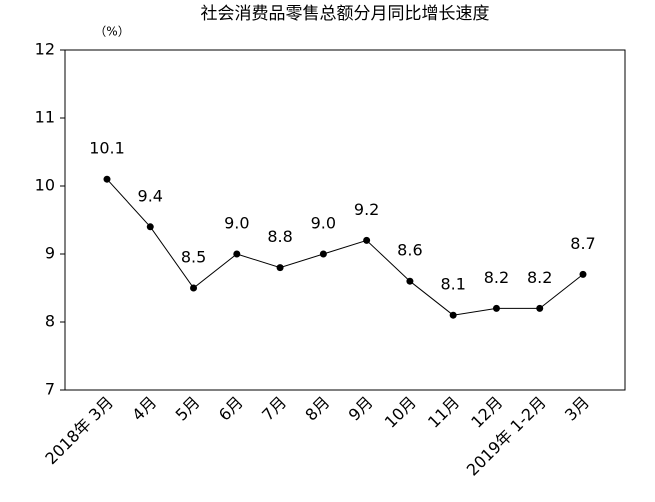 The height and width of the screenshot is (502, 655). What do you see at coordinates (79, 431) in the screenshot?
I see `x-tick-label: 2018年 3月` at bounding box center [79, 431].